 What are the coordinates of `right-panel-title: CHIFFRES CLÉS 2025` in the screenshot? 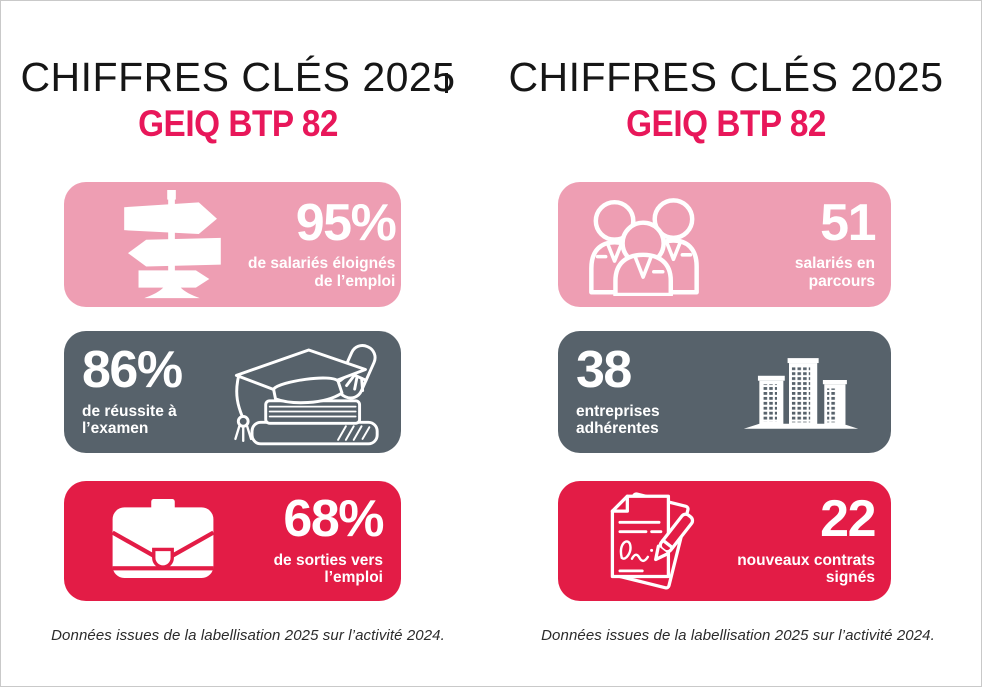 It's located at (726, 77).